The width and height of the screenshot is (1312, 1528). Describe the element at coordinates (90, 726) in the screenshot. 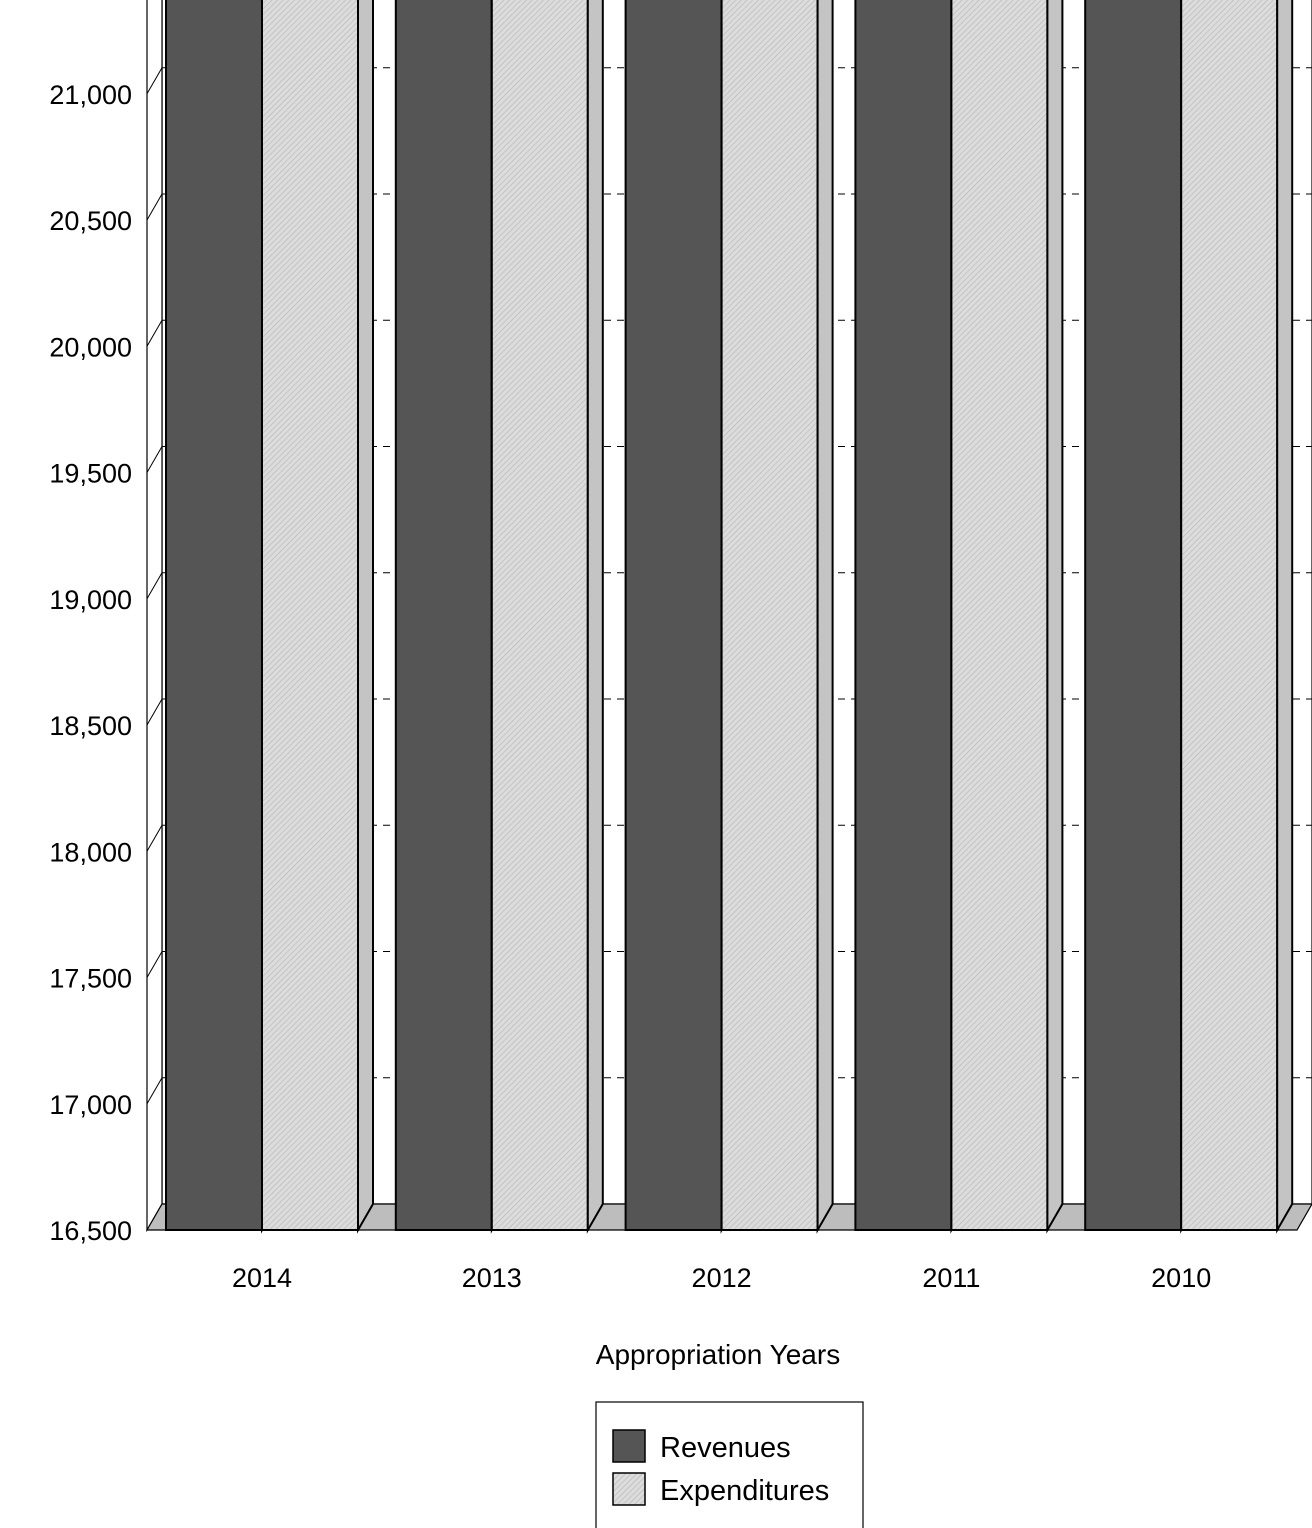

I see `y-tick-label: 18,500` at that location.